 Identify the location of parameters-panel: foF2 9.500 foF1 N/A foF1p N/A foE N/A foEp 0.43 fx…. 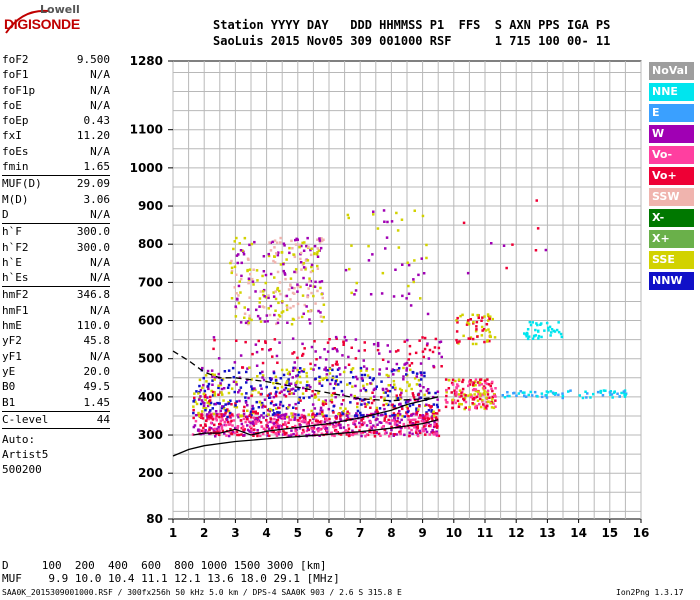
(56, 264).